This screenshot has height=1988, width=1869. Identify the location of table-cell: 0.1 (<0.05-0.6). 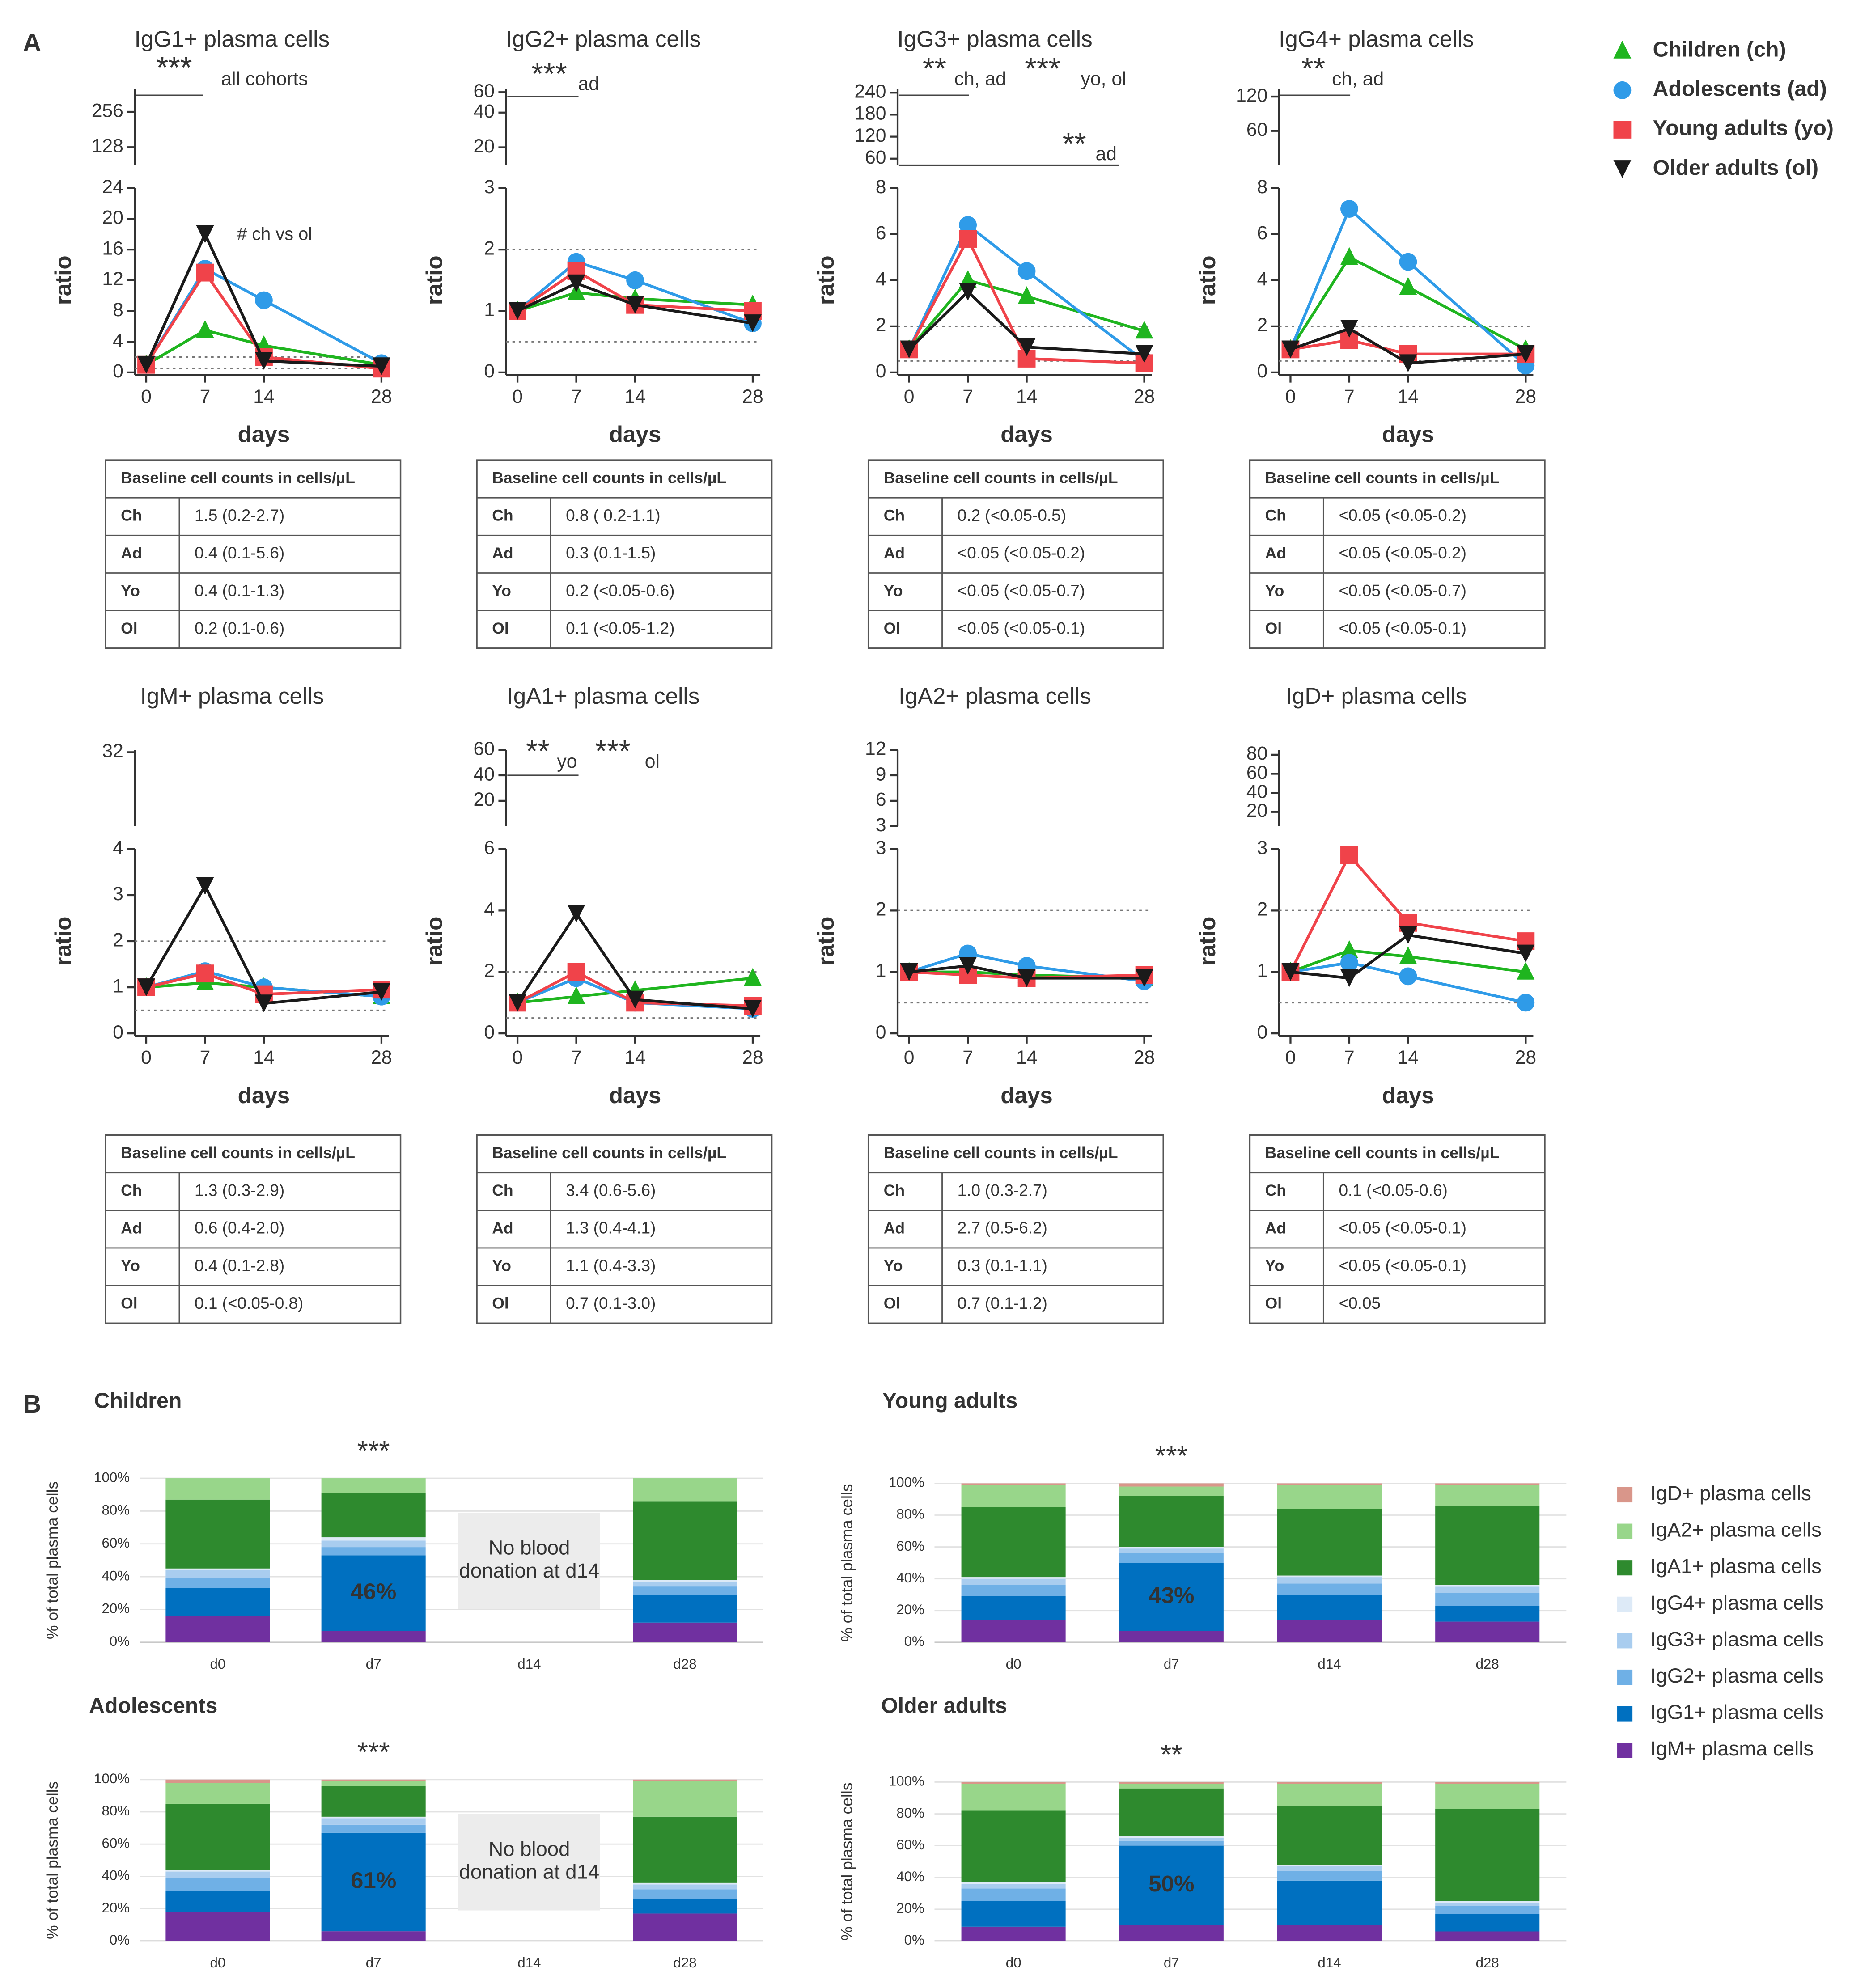
(1393, 1190).